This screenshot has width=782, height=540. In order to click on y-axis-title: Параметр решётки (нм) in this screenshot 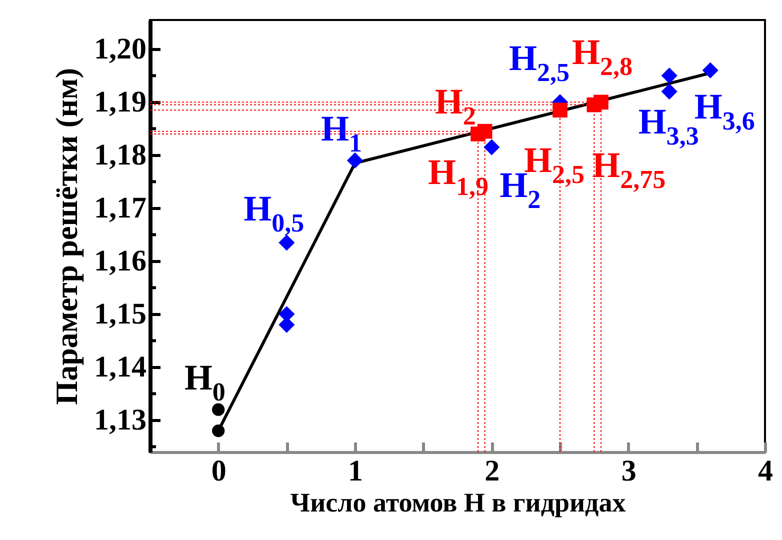, I will do `click(66, 237)`.